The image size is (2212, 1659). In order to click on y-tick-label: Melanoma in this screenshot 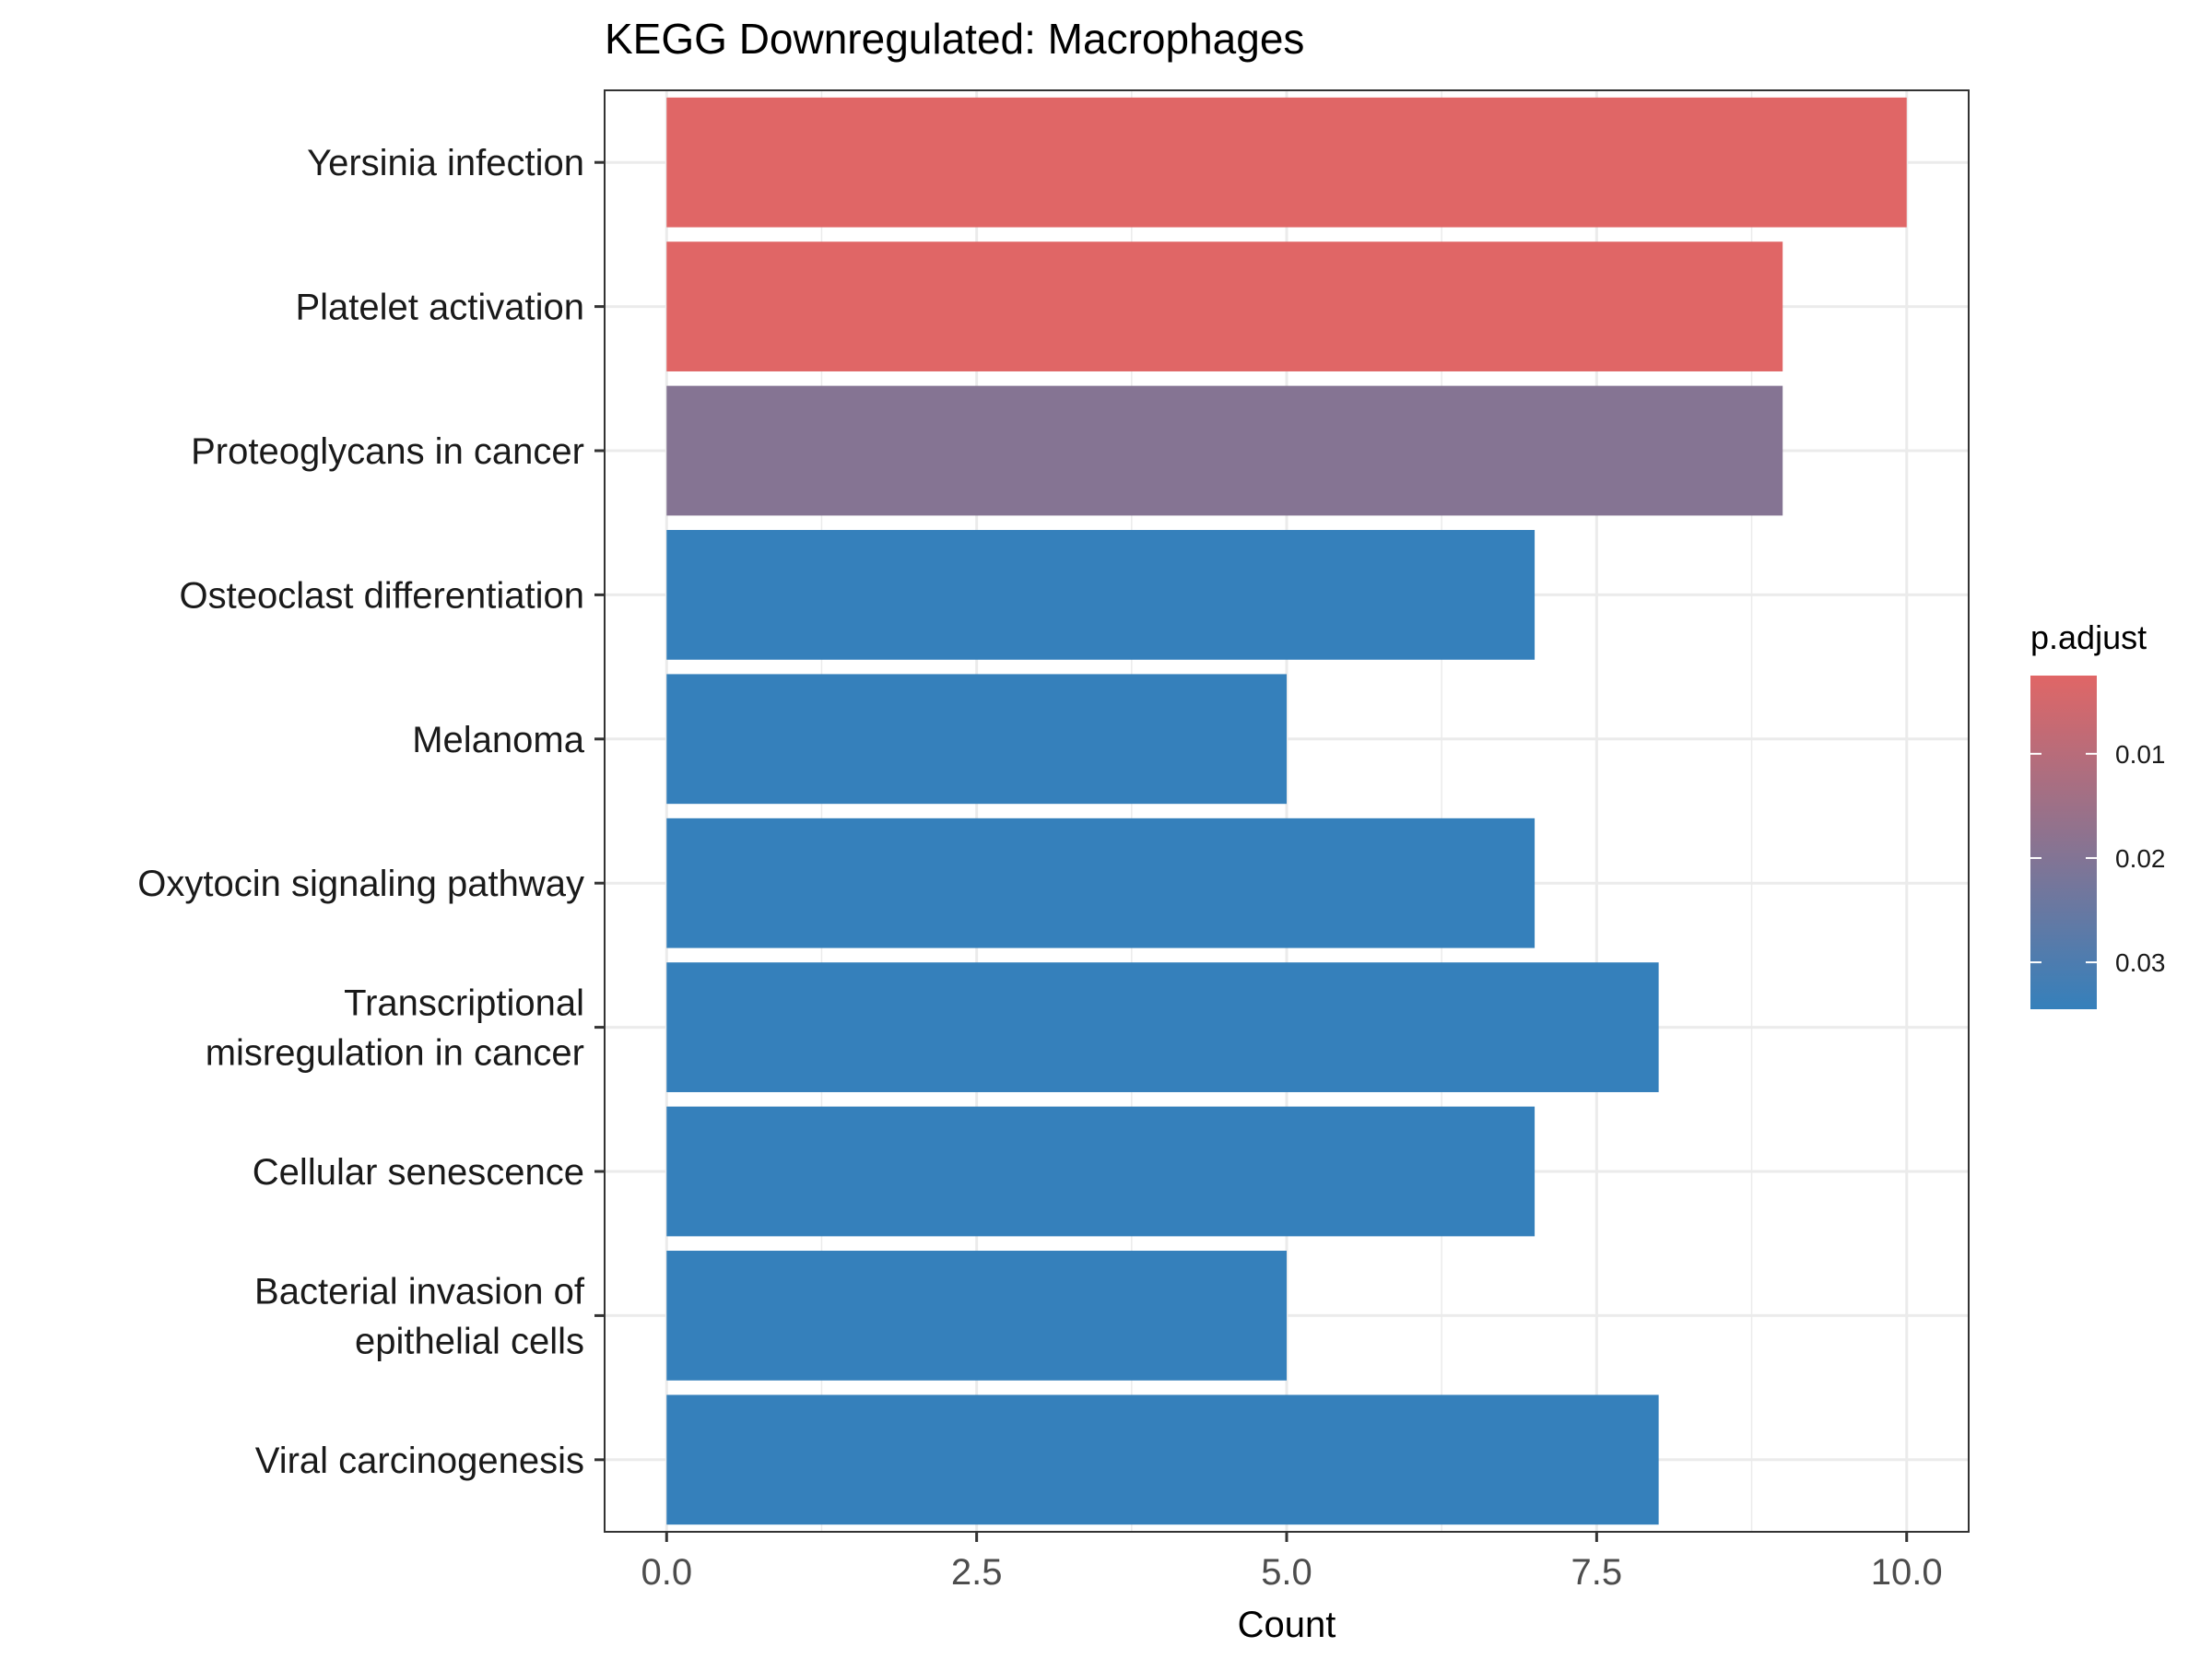, I will do `click(498, 740)`.